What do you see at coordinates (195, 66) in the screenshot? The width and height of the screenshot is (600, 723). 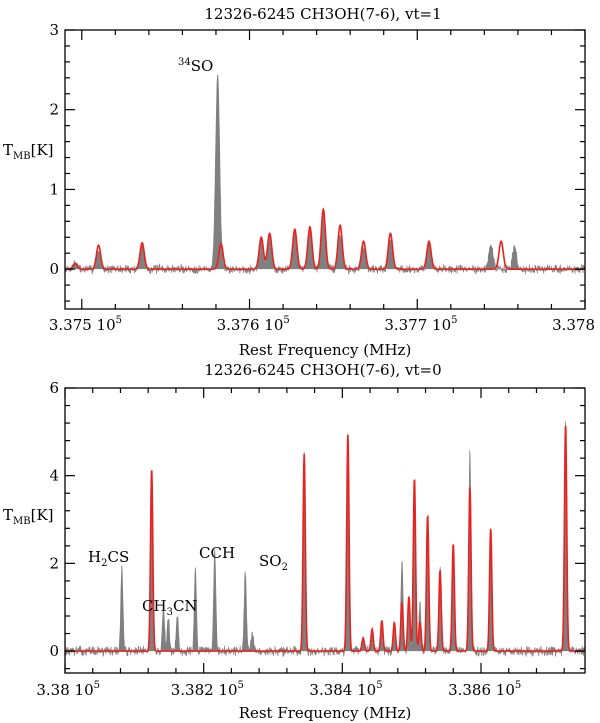 I see `label-34so: 34SO` at bounding box center [195, 66].